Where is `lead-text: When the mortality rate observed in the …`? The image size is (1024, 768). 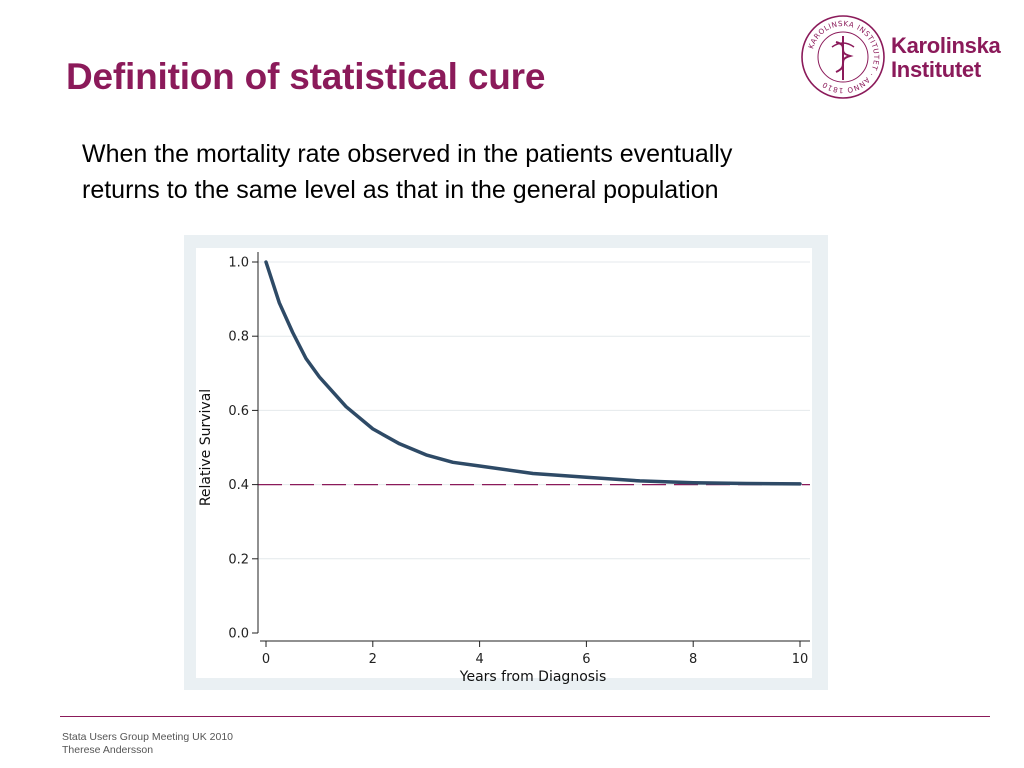
lead-text: When the mortality rate observed in the … is located at coordinates (512, 172).